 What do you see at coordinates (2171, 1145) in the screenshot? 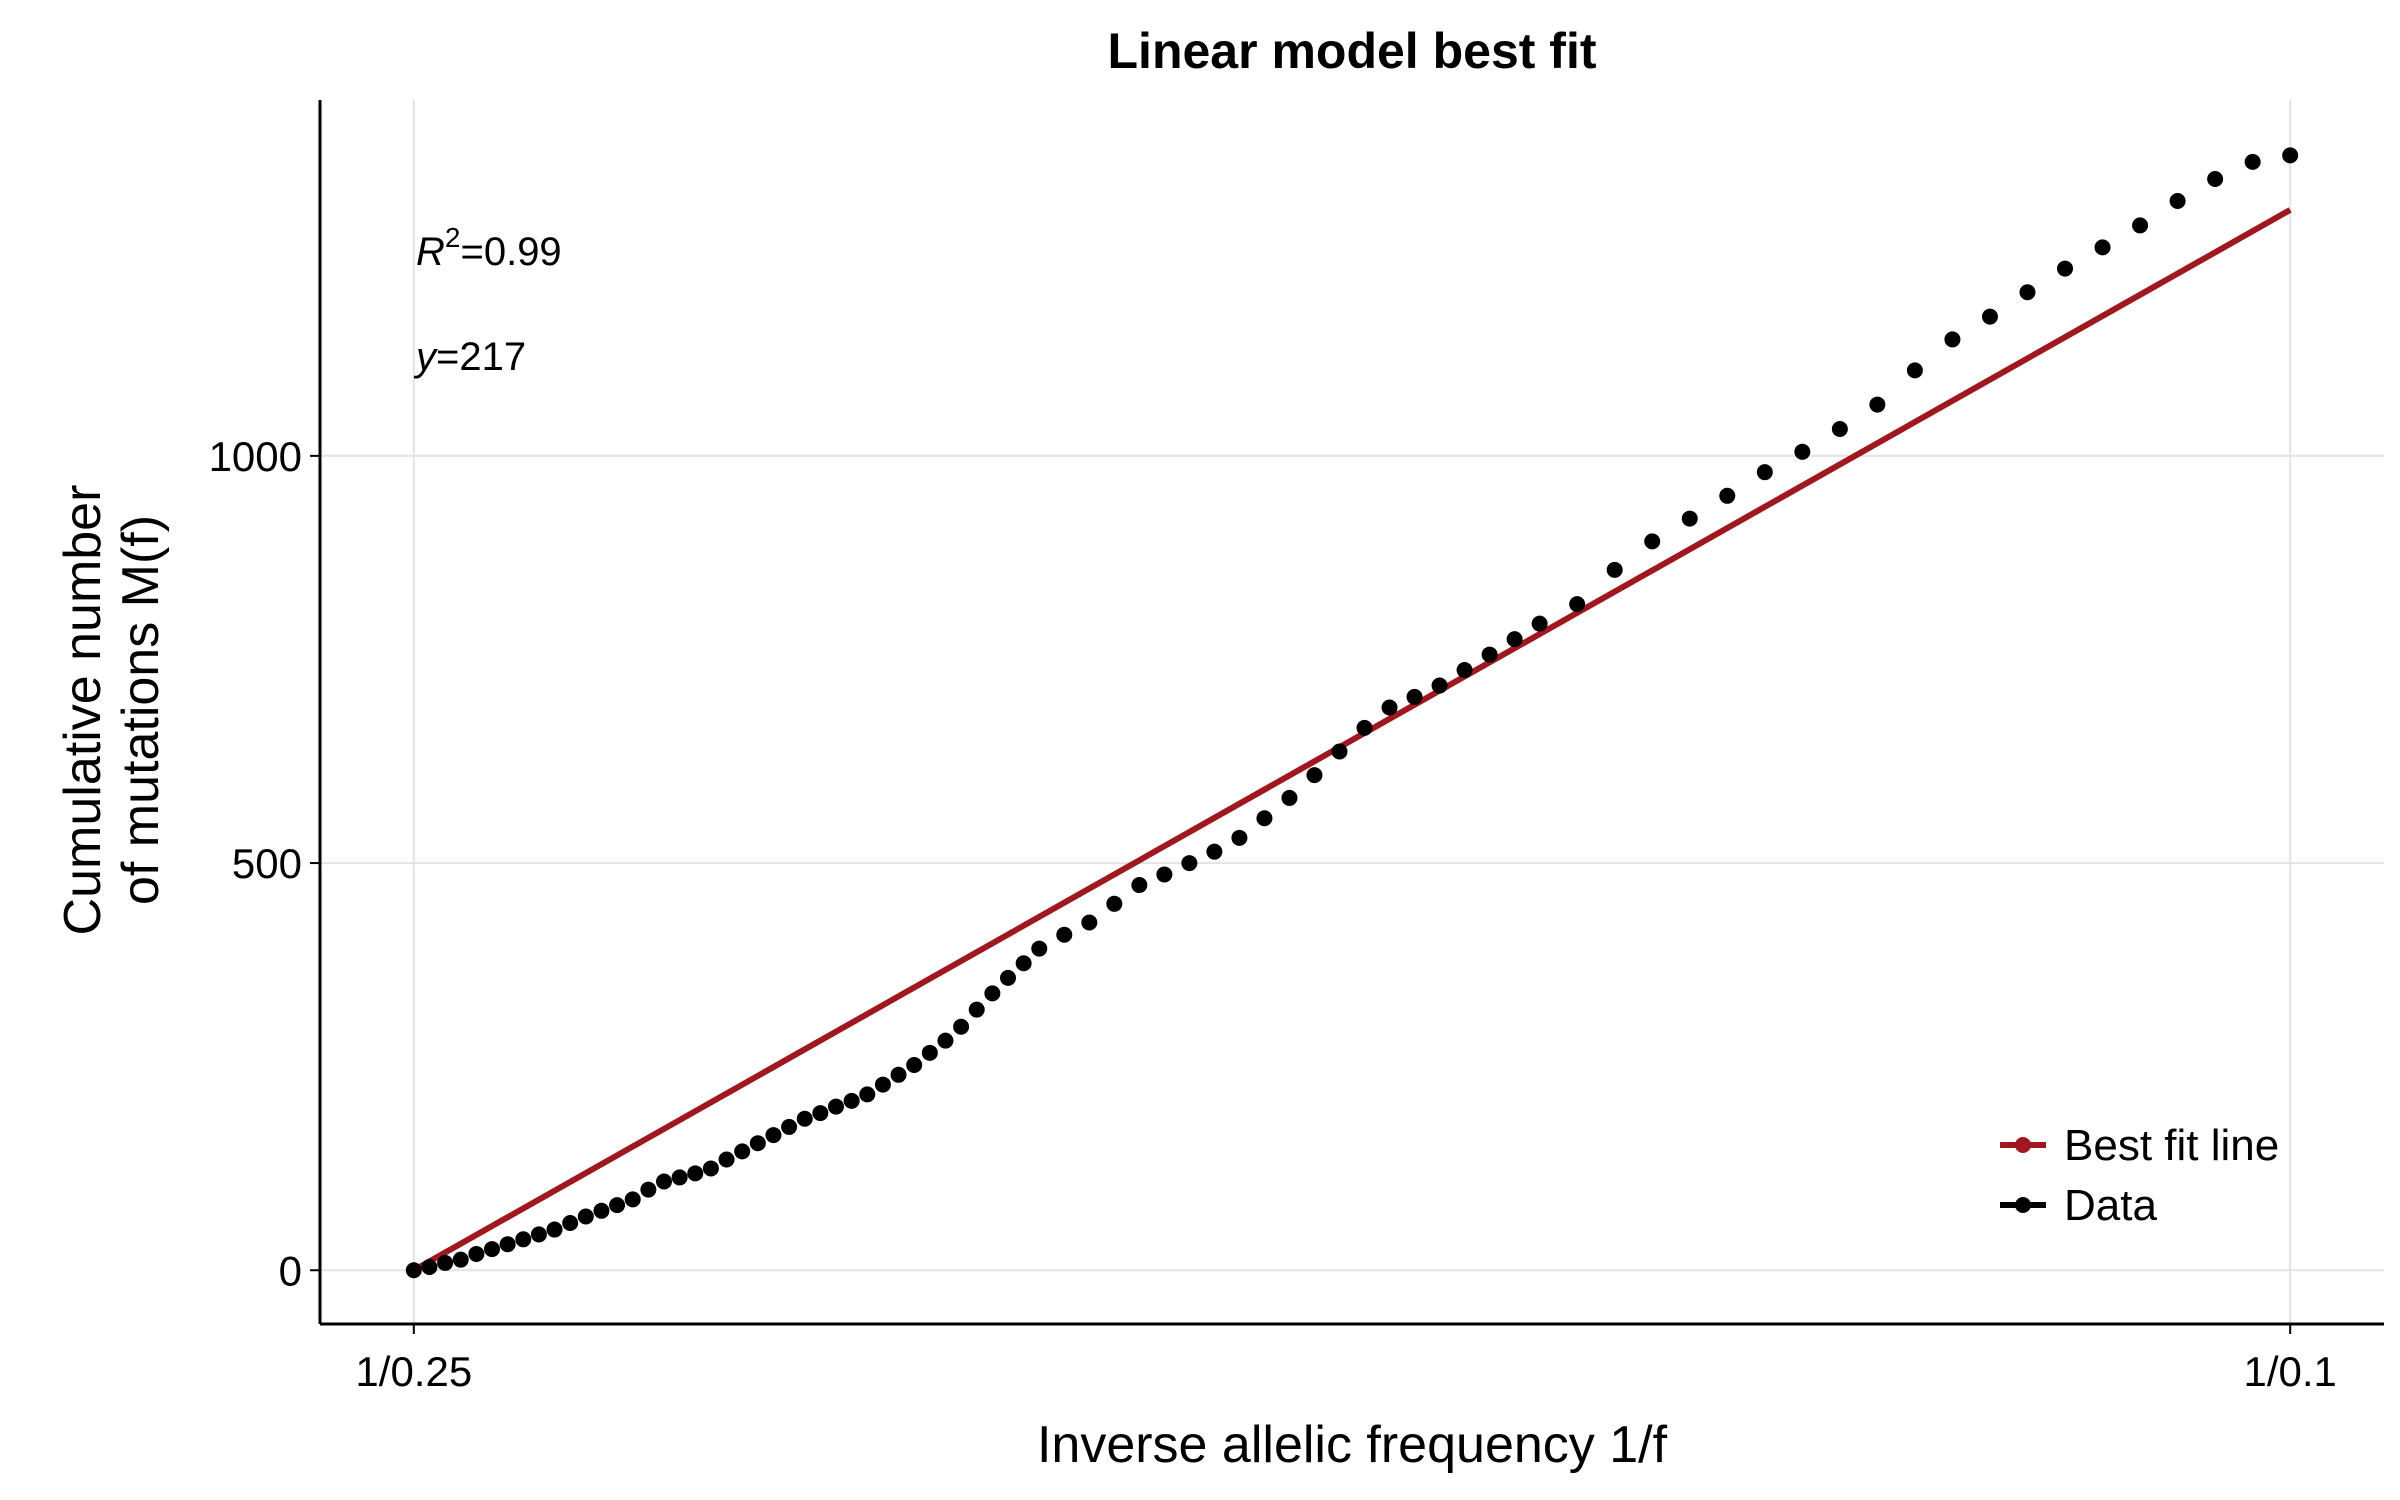
I see `legend-label: Best fit line` at bounding box center [2171, 1145].